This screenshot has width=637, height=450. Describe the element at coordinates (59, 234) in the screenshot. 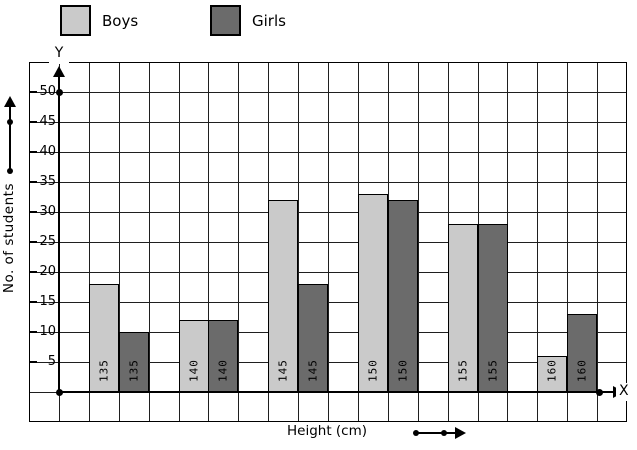

I see `y-axis-line` at that location.